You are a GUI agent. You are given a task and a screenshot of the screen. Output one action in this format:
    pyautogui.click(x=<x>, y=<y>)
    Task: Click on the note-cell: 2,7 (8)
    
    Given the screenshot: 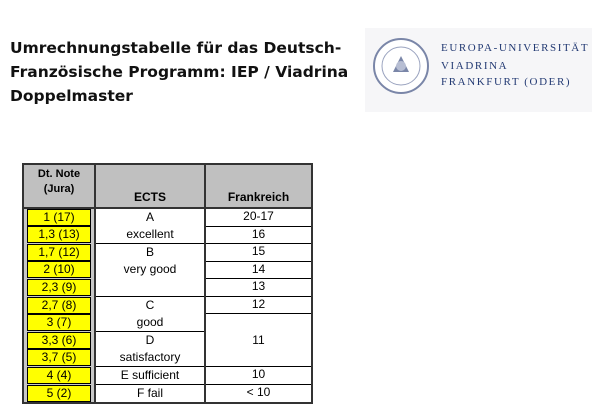 What is the action you would take?
    pyautogui.click(x=59, y=305)
    